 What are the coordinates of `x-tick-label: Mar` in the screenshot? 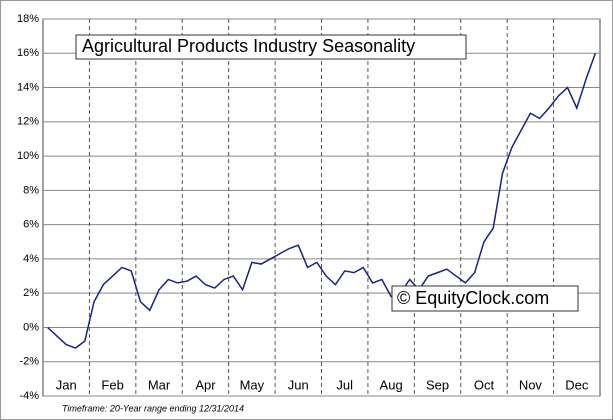 It's located at (159, 384).